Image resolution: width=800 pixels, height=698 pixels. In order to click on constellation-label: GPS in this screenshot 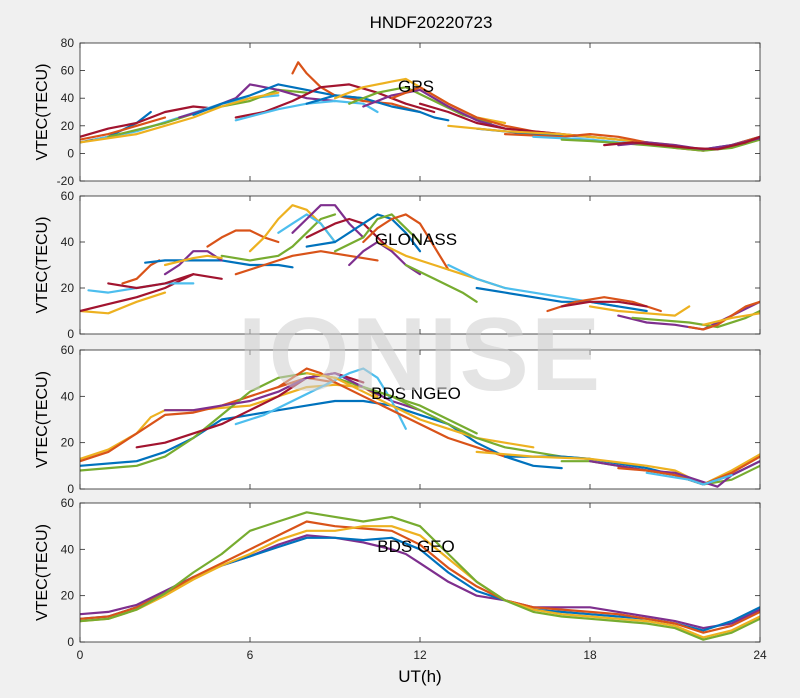, I will do `click(416, 86)`.